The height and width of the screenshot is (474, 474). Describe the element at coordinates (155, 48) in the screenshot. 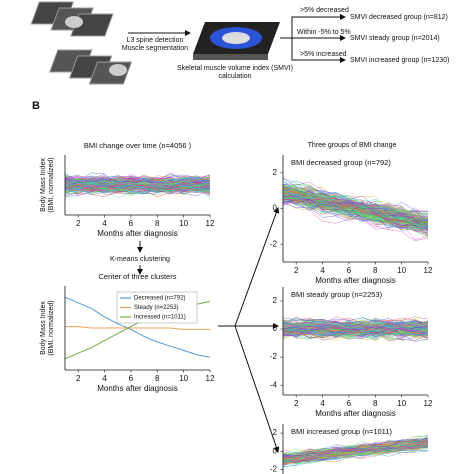

I see `step-text: Muscle segmentation` at that location.